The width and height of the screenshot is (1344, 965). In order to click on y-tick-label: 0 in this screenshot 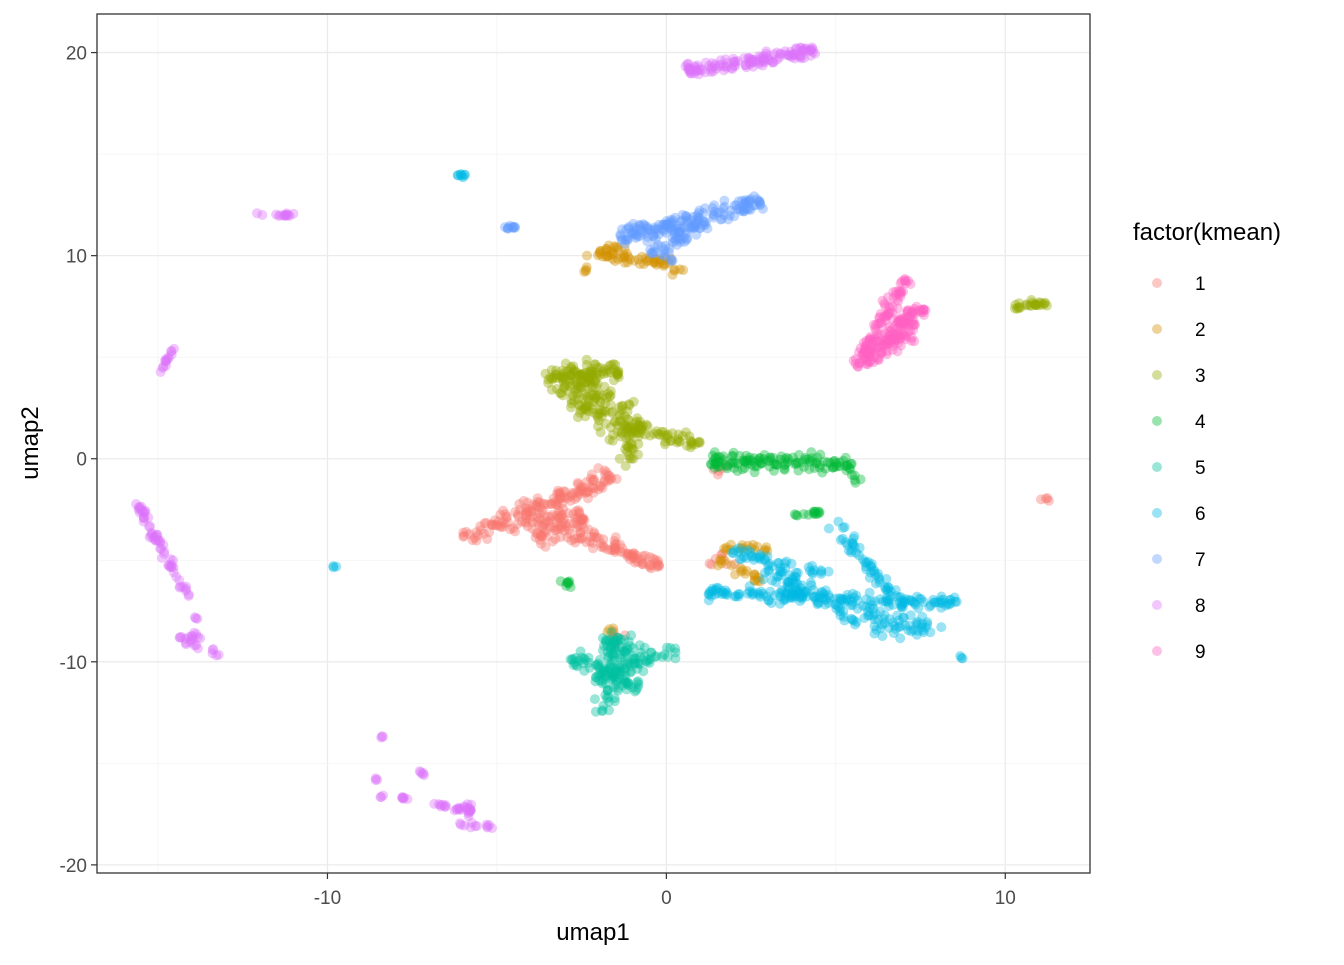, I will do `click(81, 460)`.